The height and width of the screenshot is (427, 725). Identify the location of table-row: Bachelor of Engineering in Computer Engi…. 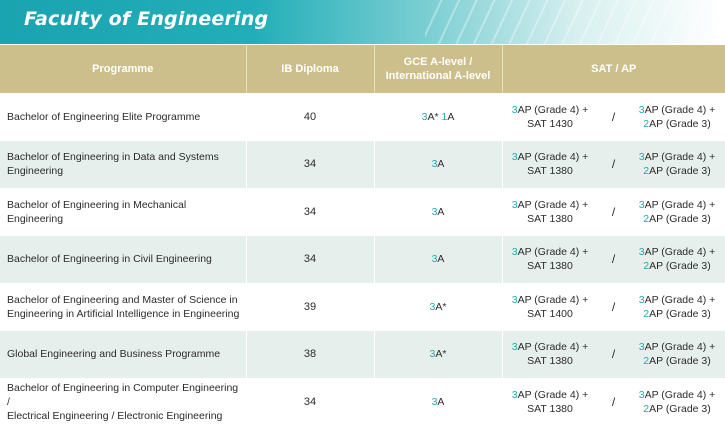
(362, 402).